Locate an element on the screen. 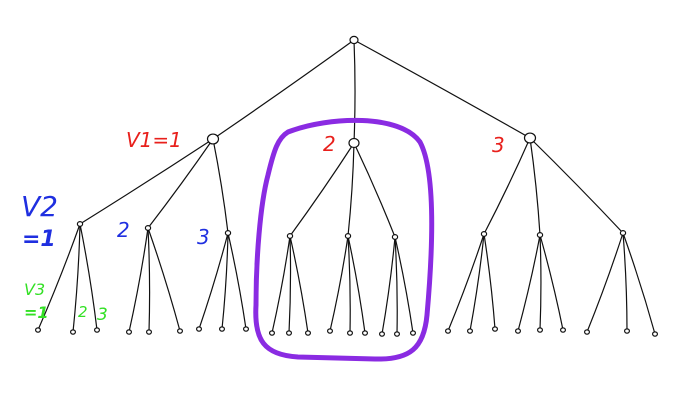 The width and height of the screenshot is (680, 400). label-v1-3: 3 is located at coordinates (498, 145).